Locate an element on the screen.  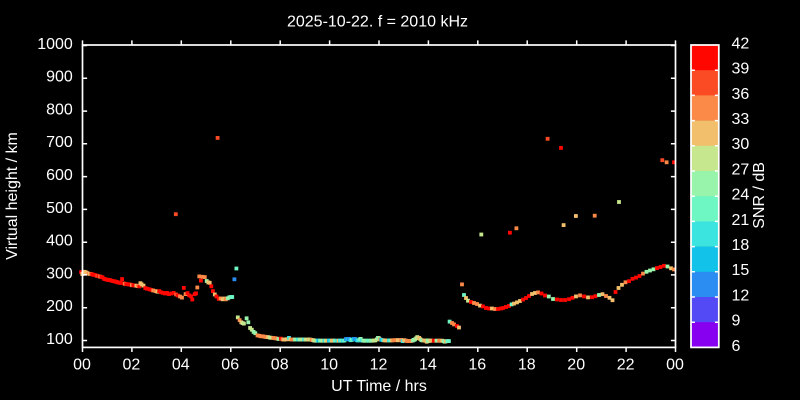
svg-text: 900 is located at coordinates (59, 77).